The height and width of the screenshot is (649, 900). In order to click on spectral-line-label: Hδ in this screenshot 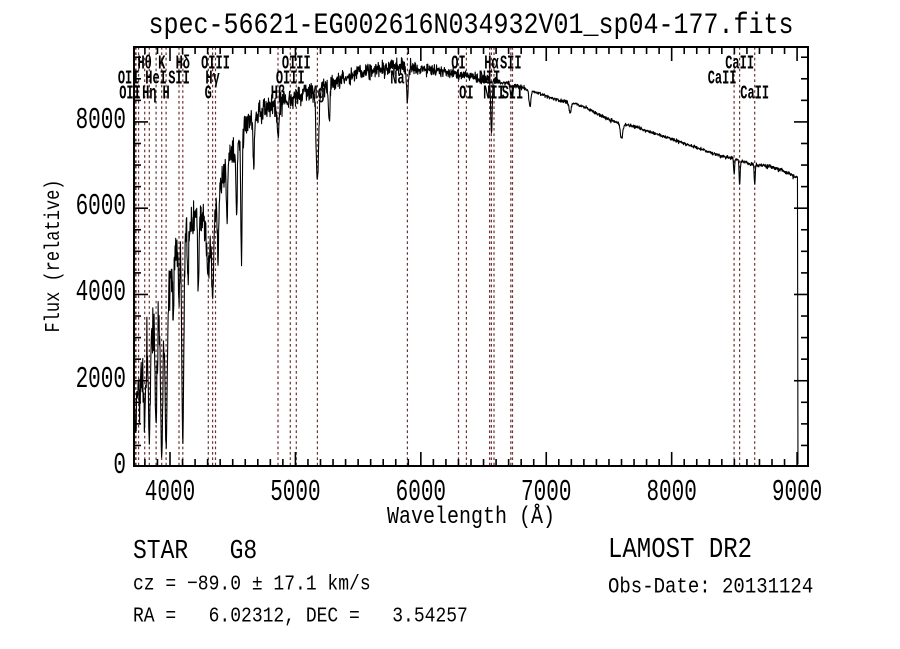, I will do `click(182, 63)`.